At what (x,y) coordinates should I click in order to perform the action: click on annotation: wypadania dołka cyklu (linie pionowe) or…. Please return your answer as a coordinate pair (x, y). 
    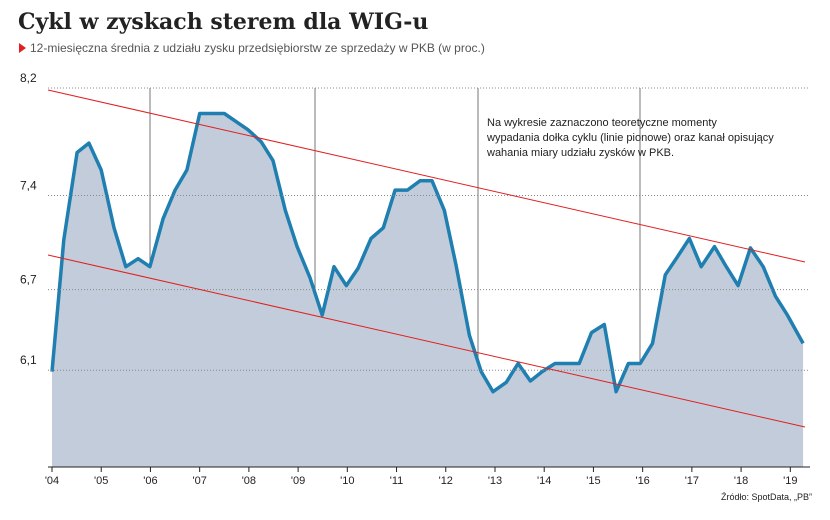
    Looking at the image, I should click on (630, 138).